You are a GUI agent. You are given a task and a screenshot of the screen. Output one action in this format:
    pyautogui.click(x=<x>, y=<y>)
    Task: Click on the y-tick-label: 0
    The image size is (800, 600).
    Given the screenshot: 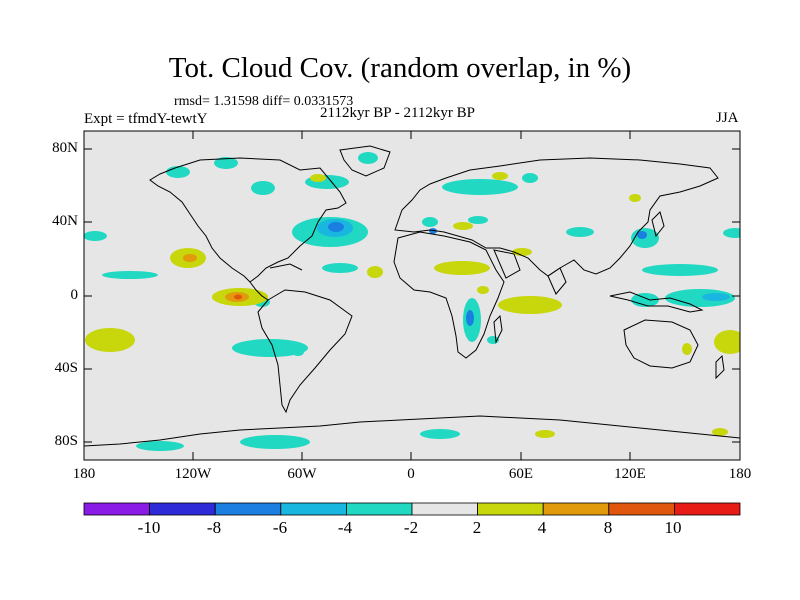 What is the action you would take?
    pyautogui.click(x=74, y=295)
    